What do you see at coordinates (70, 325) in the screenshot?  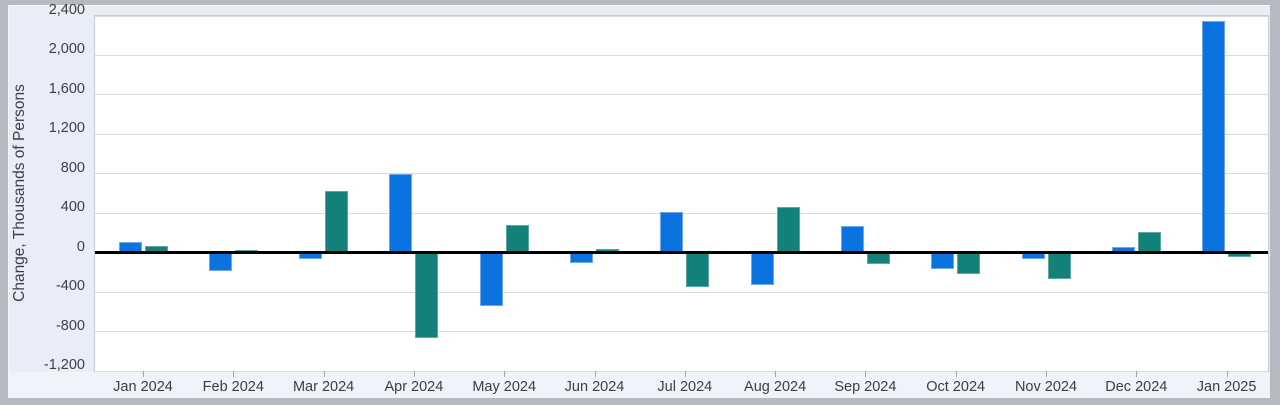 I see `y-tick-label--800: -800` at bounding box center [70, 325].